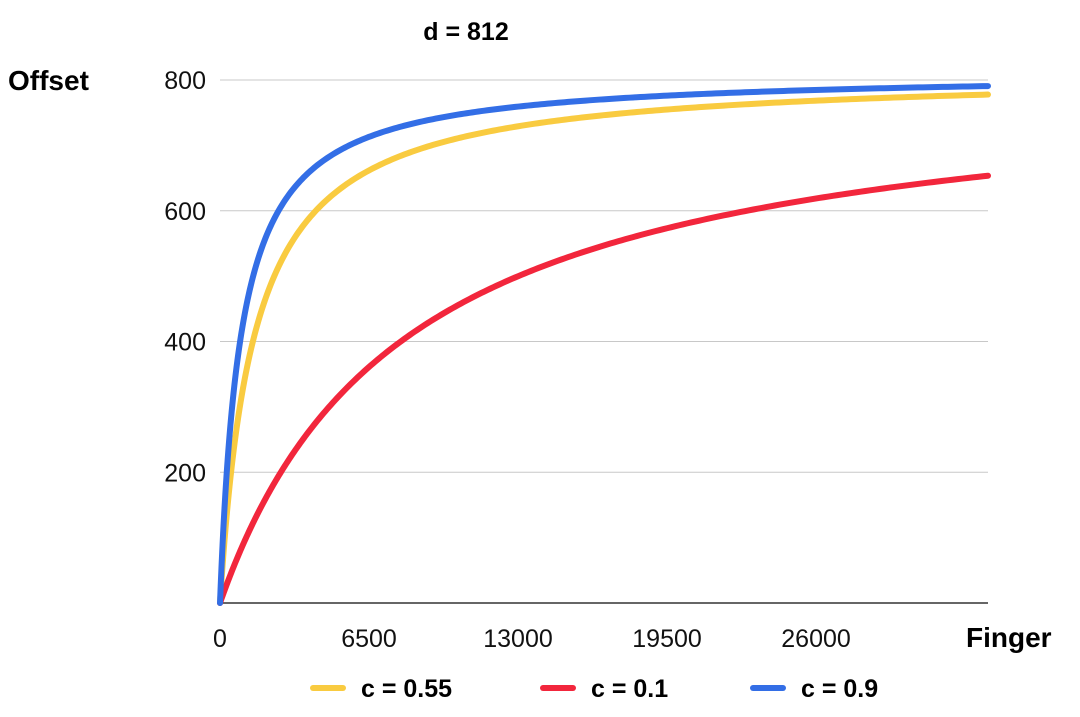 This screenshot has height=717, width=1080. Describe the element at coordinates (667, 639) in the screenshot. I see `x-tick-label: 19500` at that location.